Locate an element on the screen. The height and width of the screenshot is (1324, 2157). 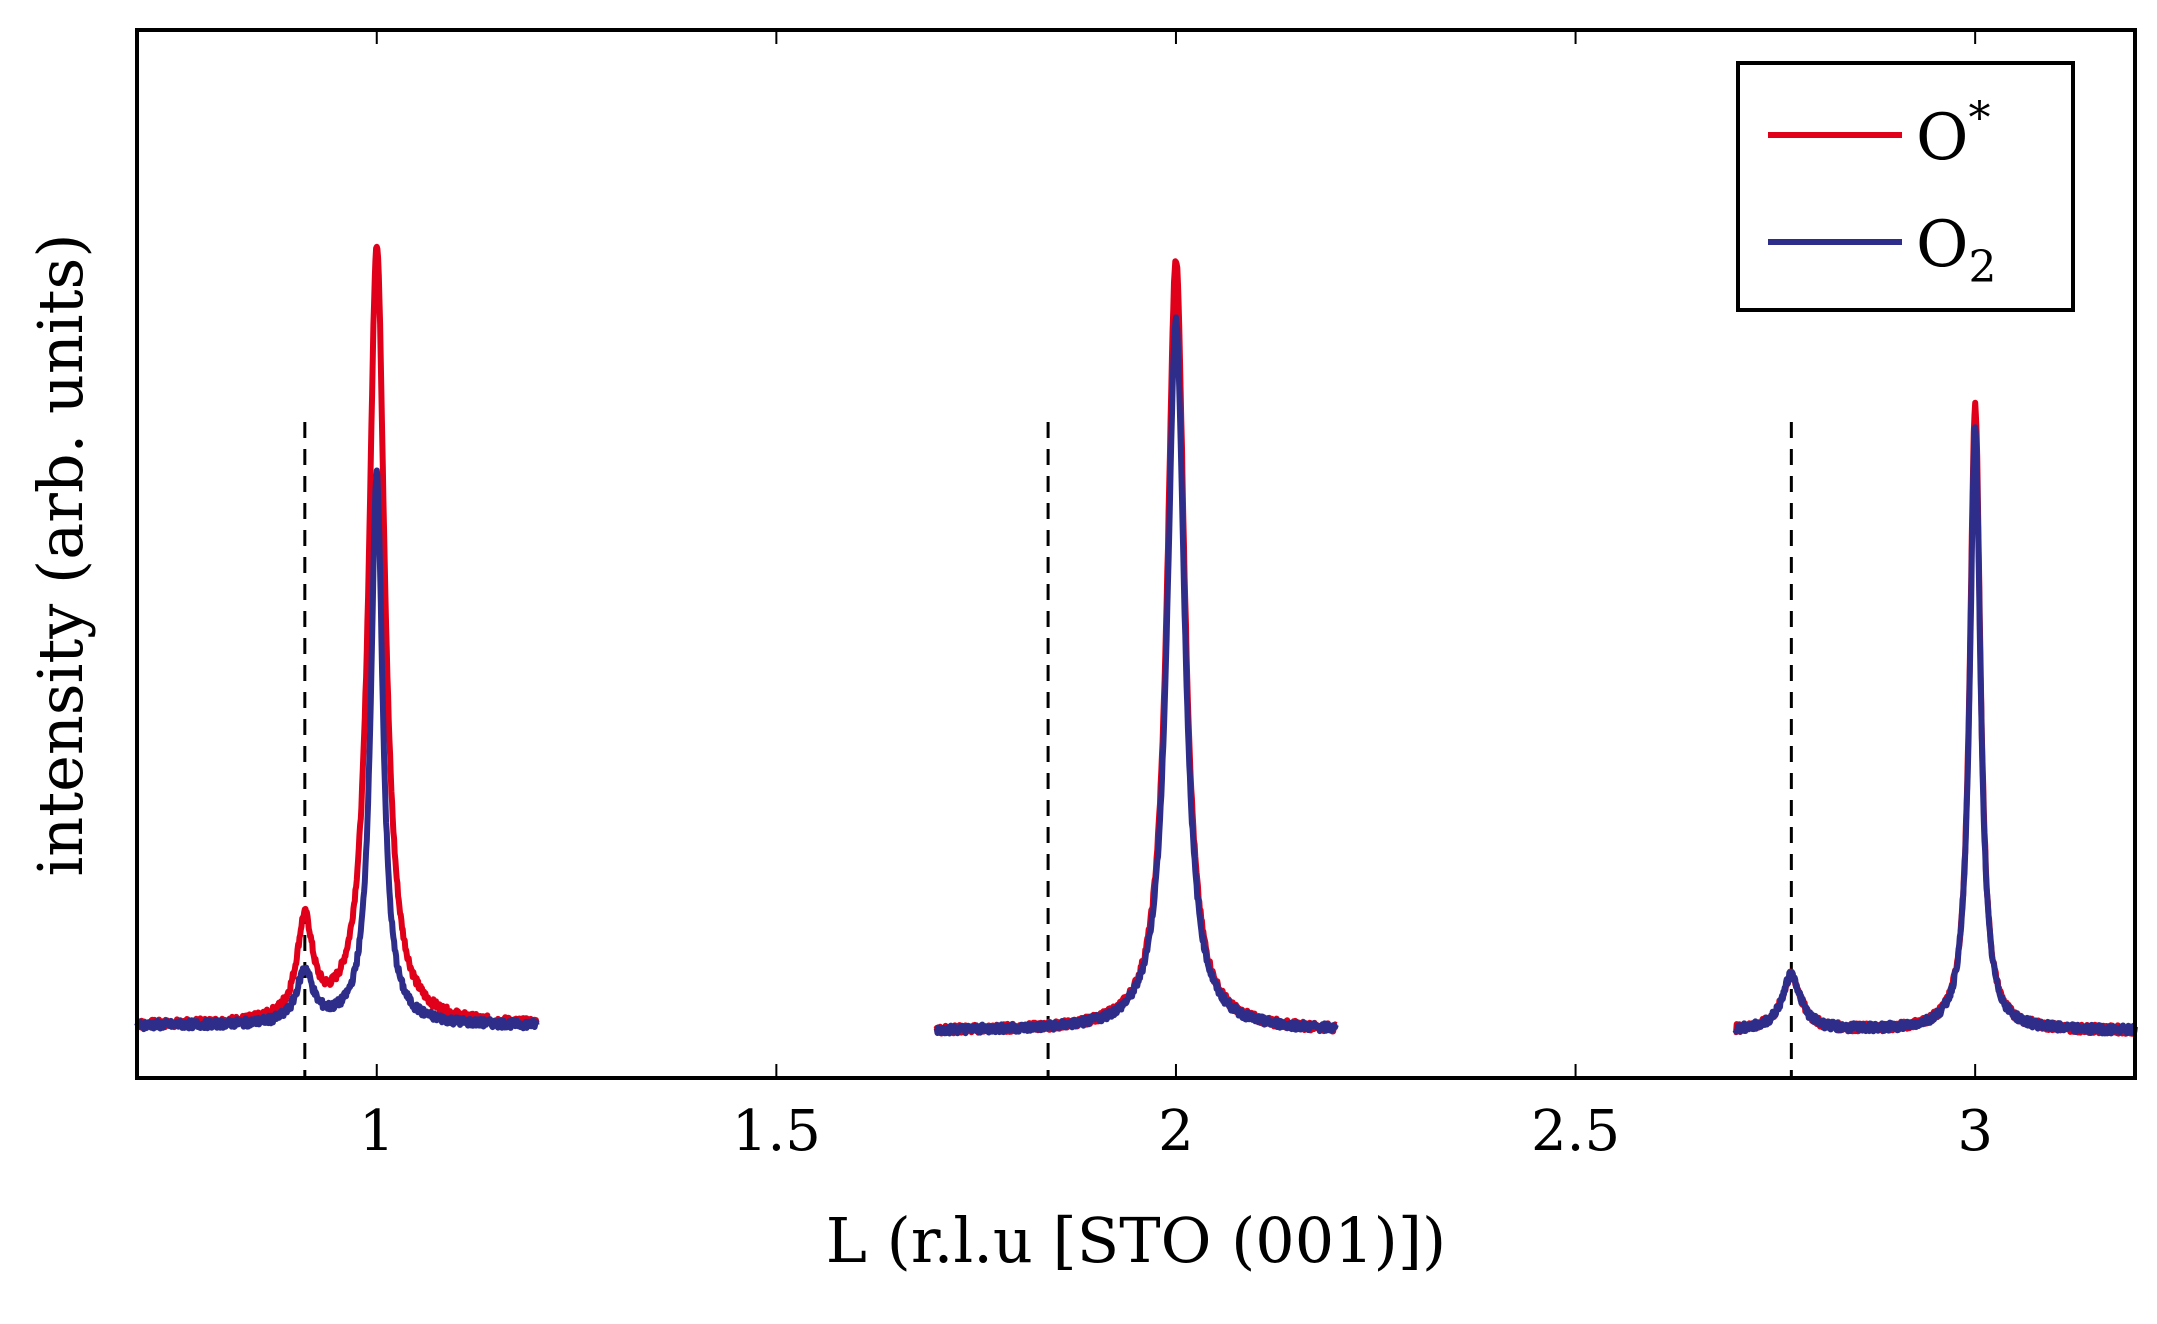
legend-label: O* is located at coordinates (1953, 134).